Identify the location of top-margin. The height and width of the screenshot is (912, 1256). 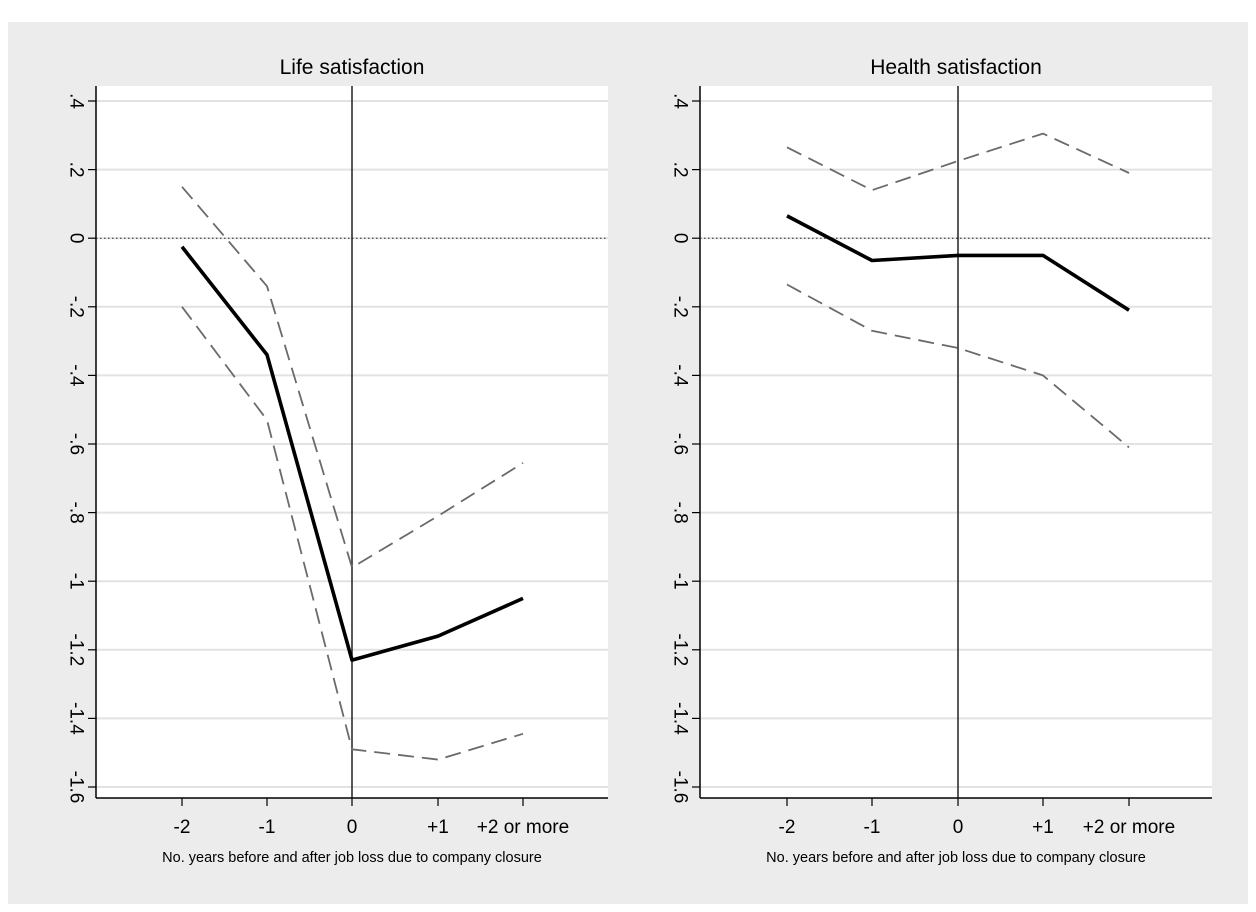
(628, 11).